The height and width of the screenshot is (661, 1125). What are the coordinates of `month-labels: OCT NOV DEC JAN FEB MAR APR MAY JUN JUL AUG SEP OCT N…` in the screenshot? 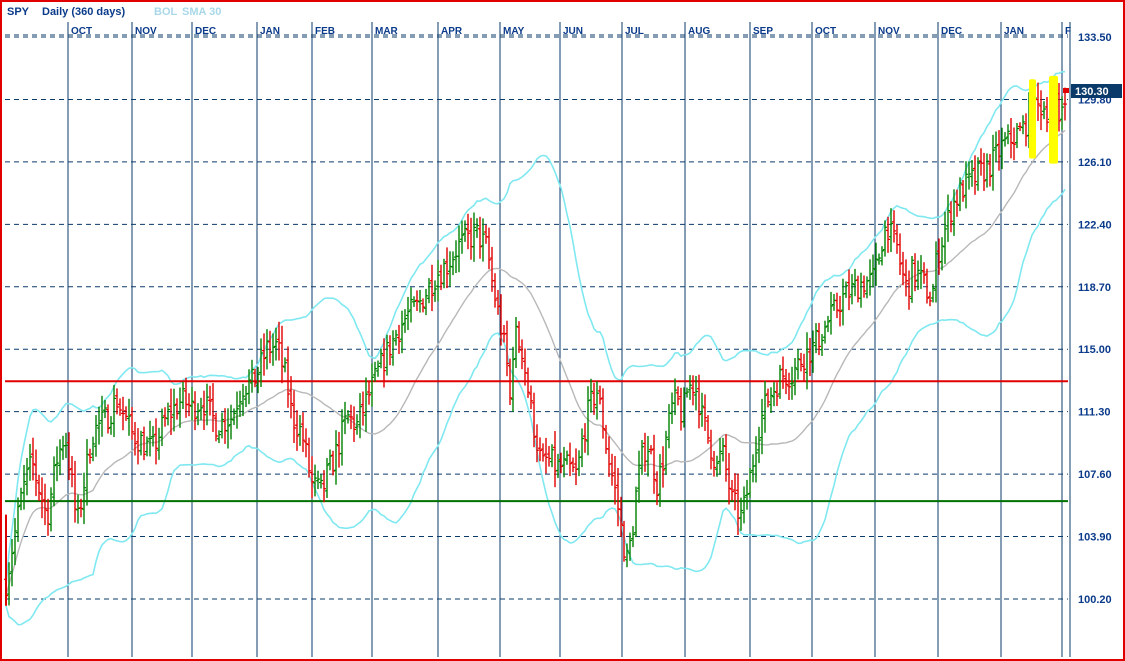 It's located at (571, 31).